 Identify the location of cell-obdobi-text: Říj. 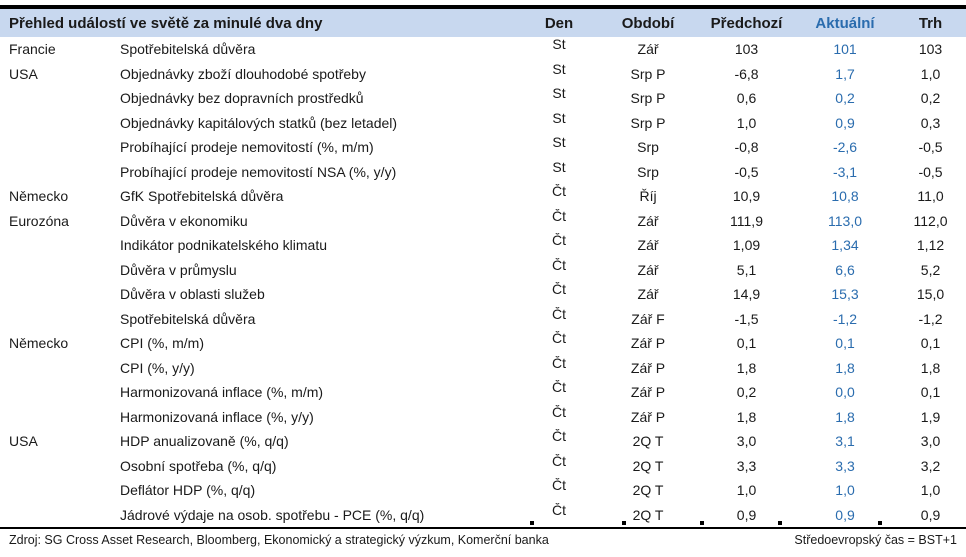
(648, 196).